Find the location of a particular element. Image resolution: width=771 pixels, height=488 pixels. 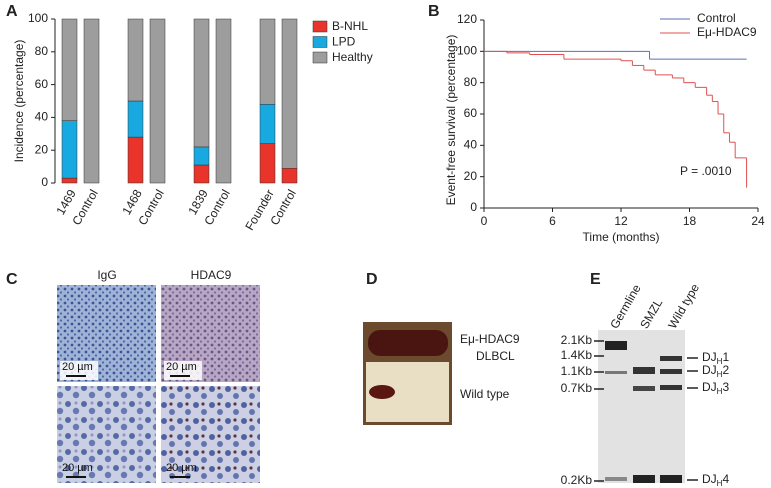

band-num: 3 is located at coordinates (725, 387).